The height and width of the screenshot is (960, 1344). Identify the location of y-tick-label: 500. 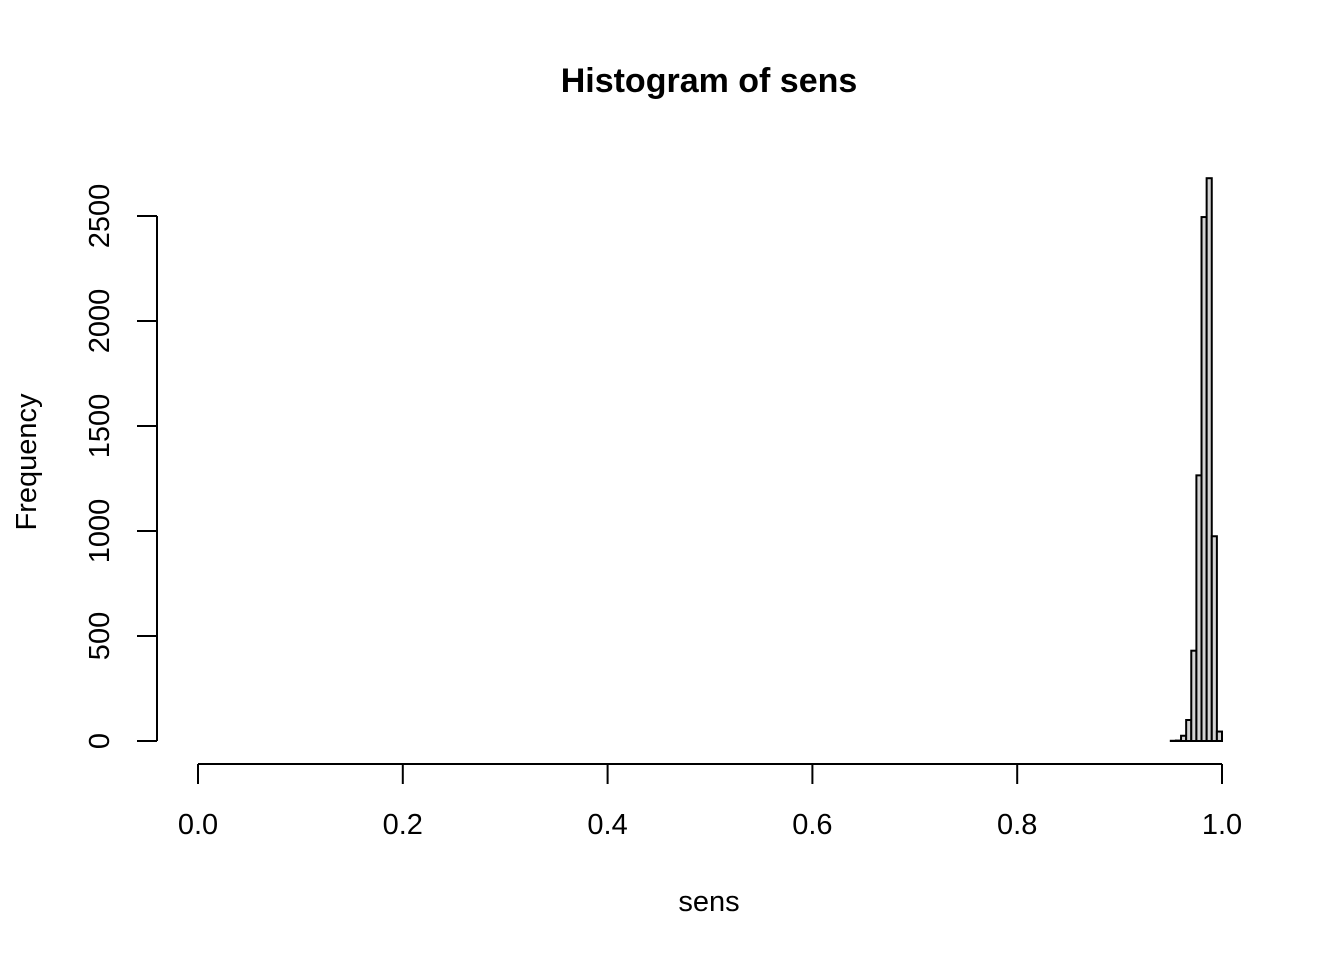
(100, 636).